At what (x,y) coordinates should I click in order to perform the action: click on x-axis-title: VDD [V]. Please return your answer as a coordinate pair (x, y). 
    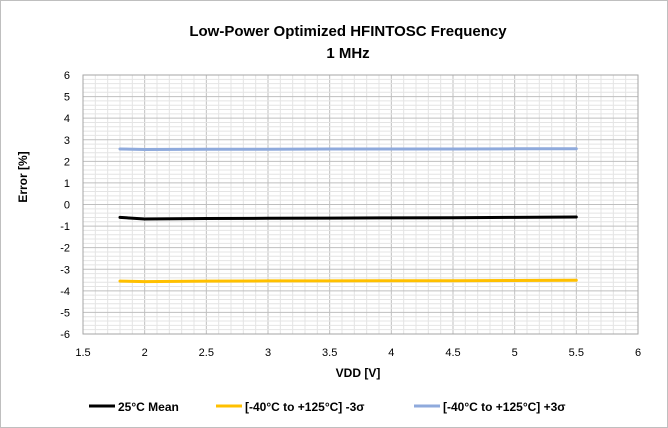
    Looking at the image, I should click on (358, 373).